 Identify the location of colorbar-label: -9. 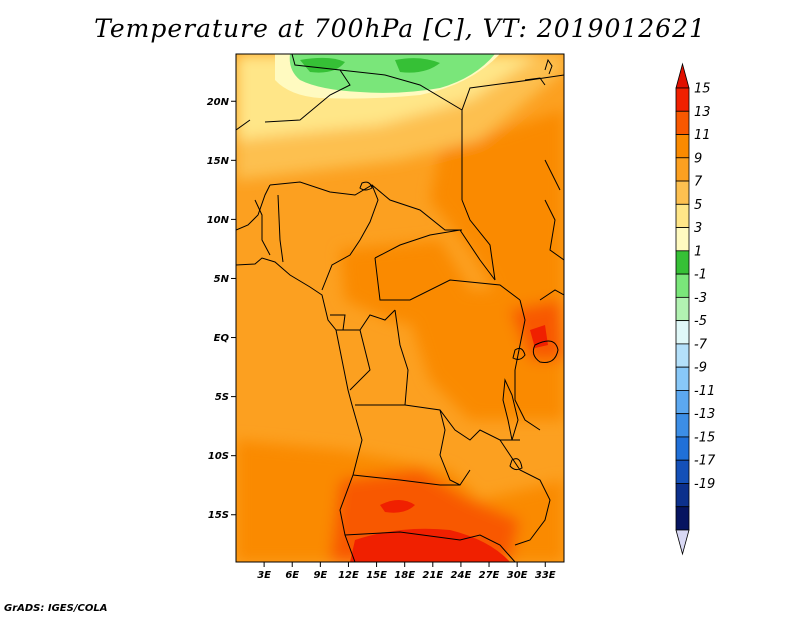
(700, 368).